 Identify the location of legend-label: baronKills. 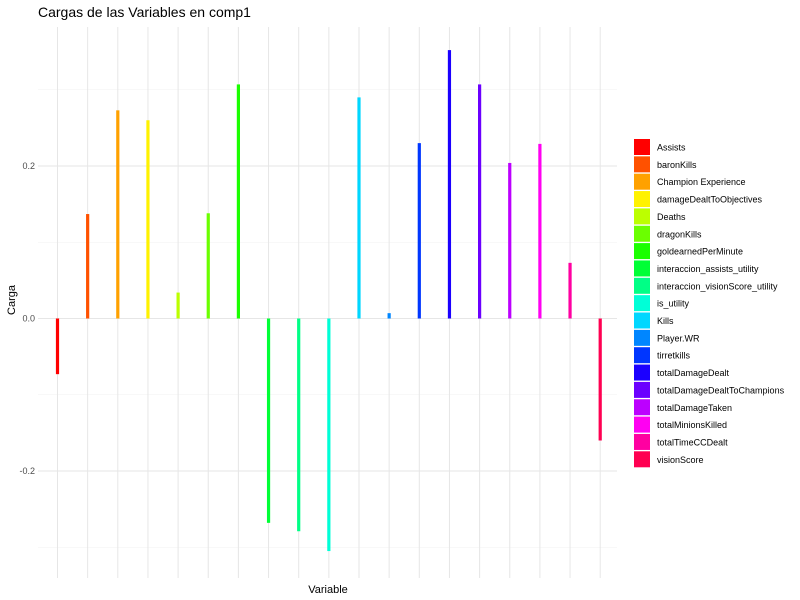
(677, 165).